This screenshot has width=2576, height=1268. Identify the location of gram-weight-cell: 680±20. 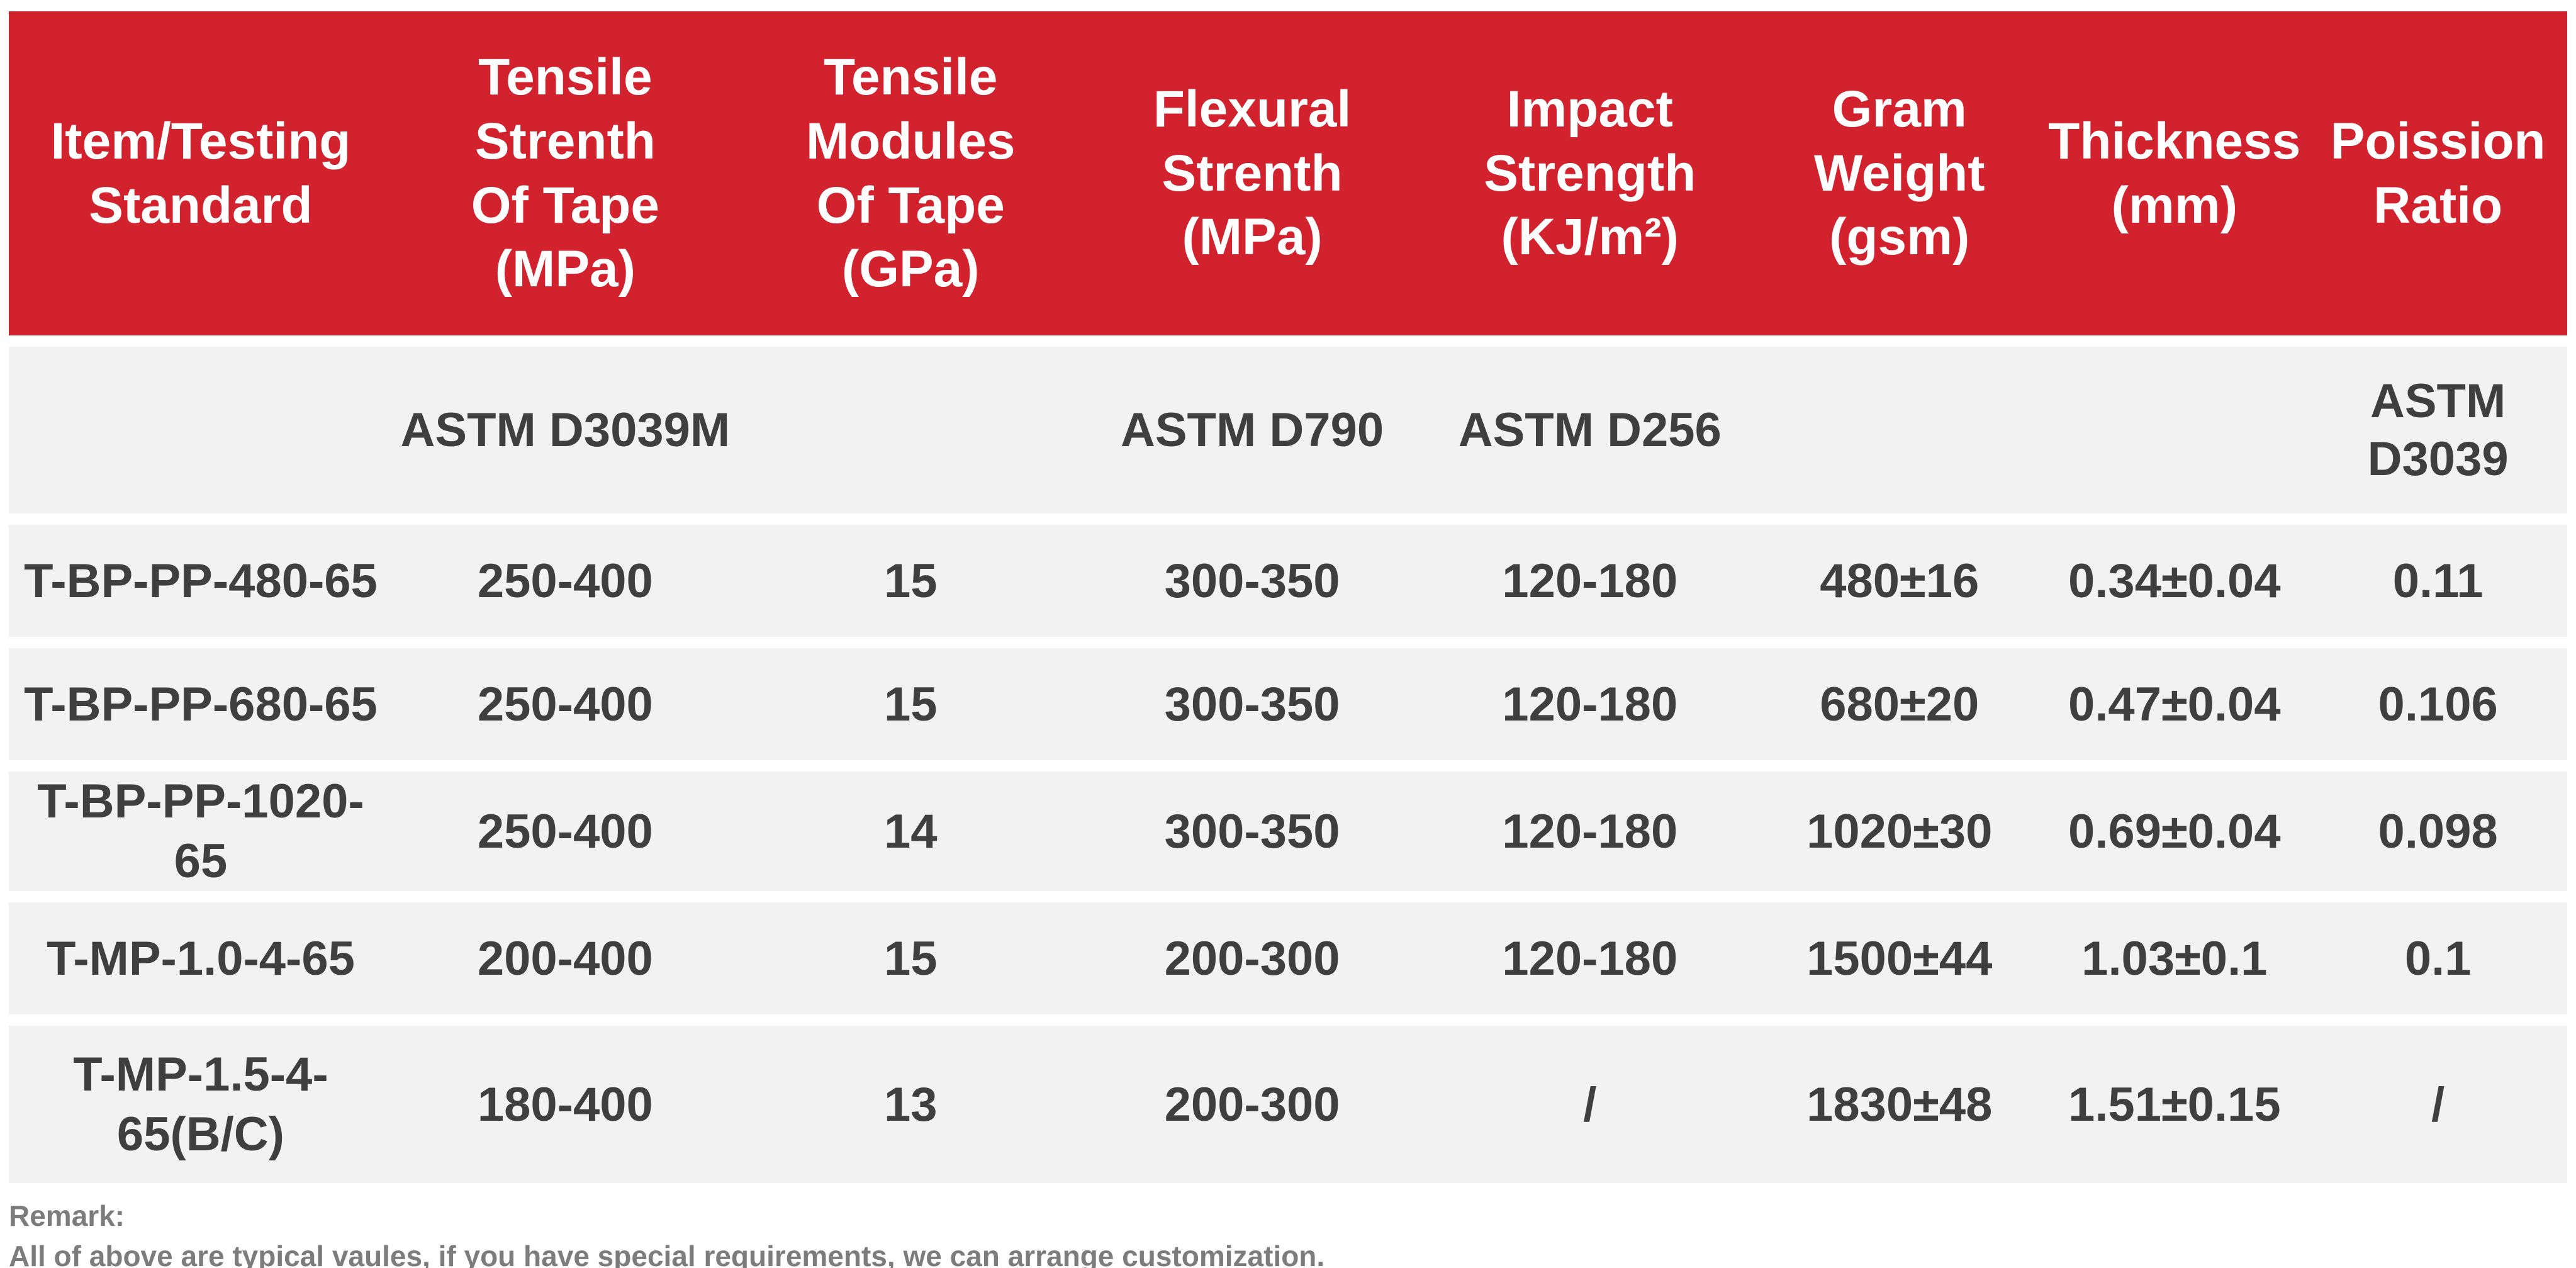
(1900, 704).